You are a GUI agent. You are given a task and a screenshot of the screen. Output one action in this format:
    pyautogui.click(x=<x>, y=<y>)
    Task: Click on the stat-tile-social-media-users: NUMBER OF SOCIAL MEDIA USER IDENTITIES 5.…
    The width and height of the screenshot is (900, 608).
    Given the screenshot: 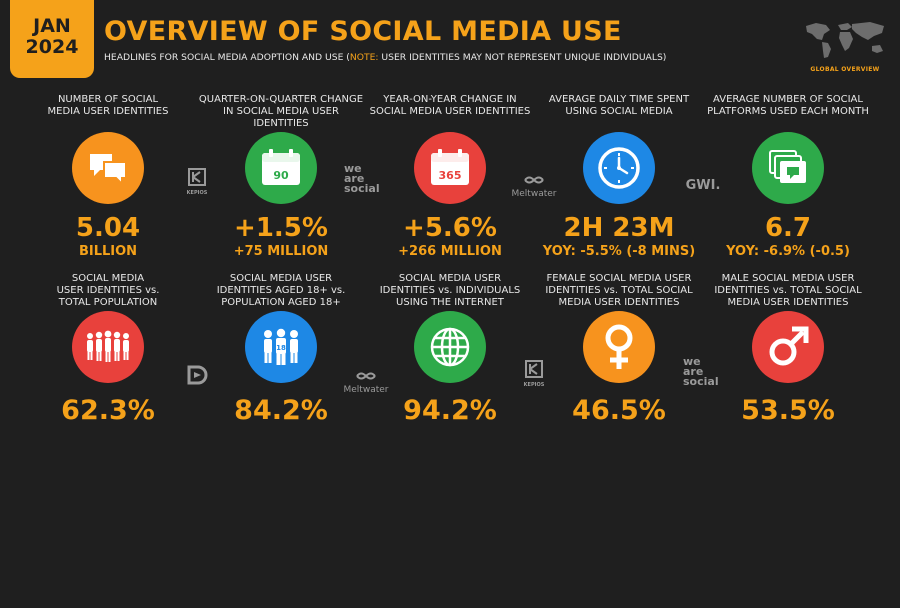 What is the action you would take?
    pyautogui.click(x=108, y=177)
    